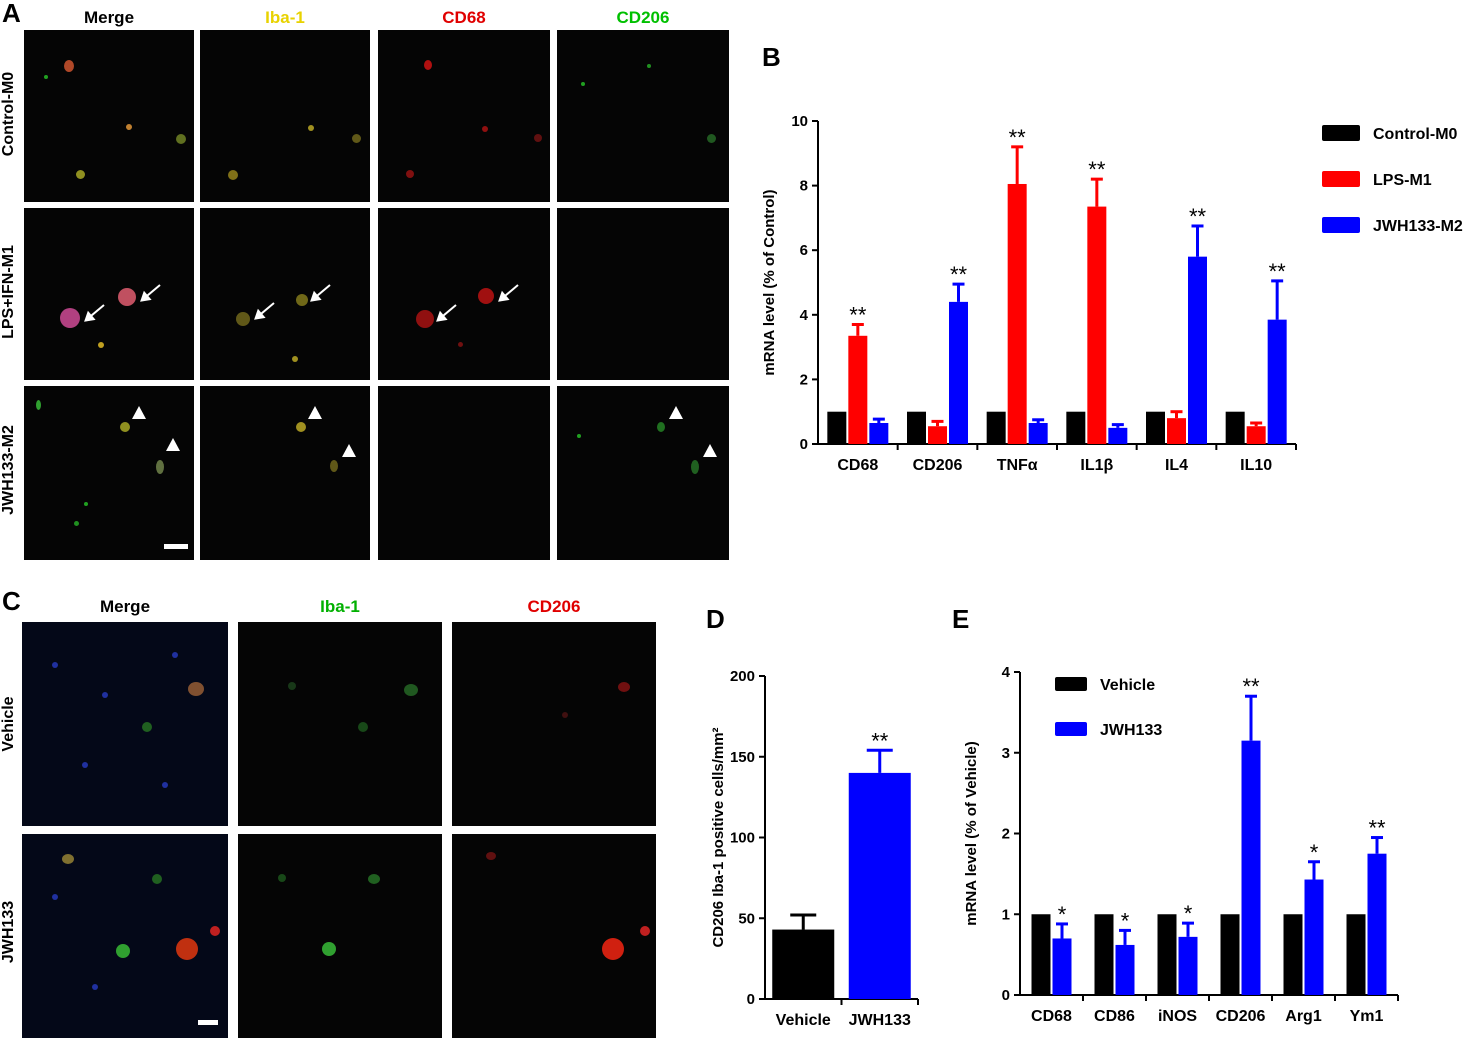 The width and height of the screenshot is (1475, 1039). Describe the element at coordinates (804, 186) in the screenshot. I see `y-tick-label-b: 8` at that location.